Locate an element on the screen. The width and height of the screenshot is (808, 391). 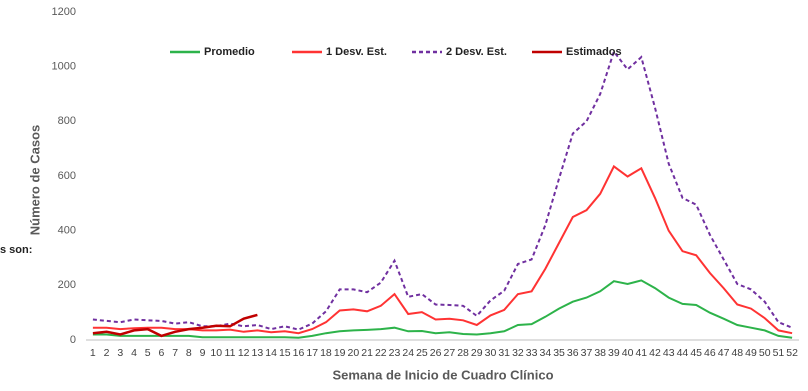
x-tick-label: 17 is located at coordinates (312, 353).